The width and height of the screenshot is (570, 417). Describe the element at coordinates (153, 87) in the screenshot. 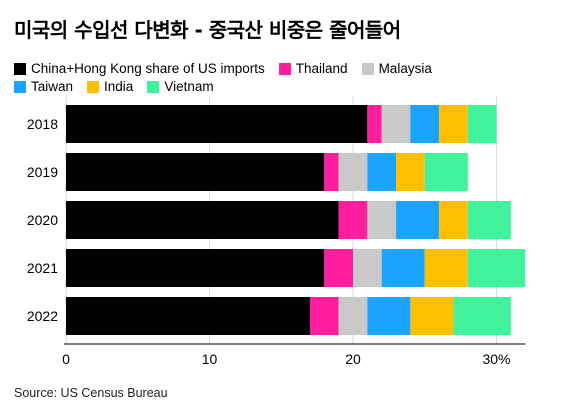

I see `legend-swatch-vietnam` at that location.